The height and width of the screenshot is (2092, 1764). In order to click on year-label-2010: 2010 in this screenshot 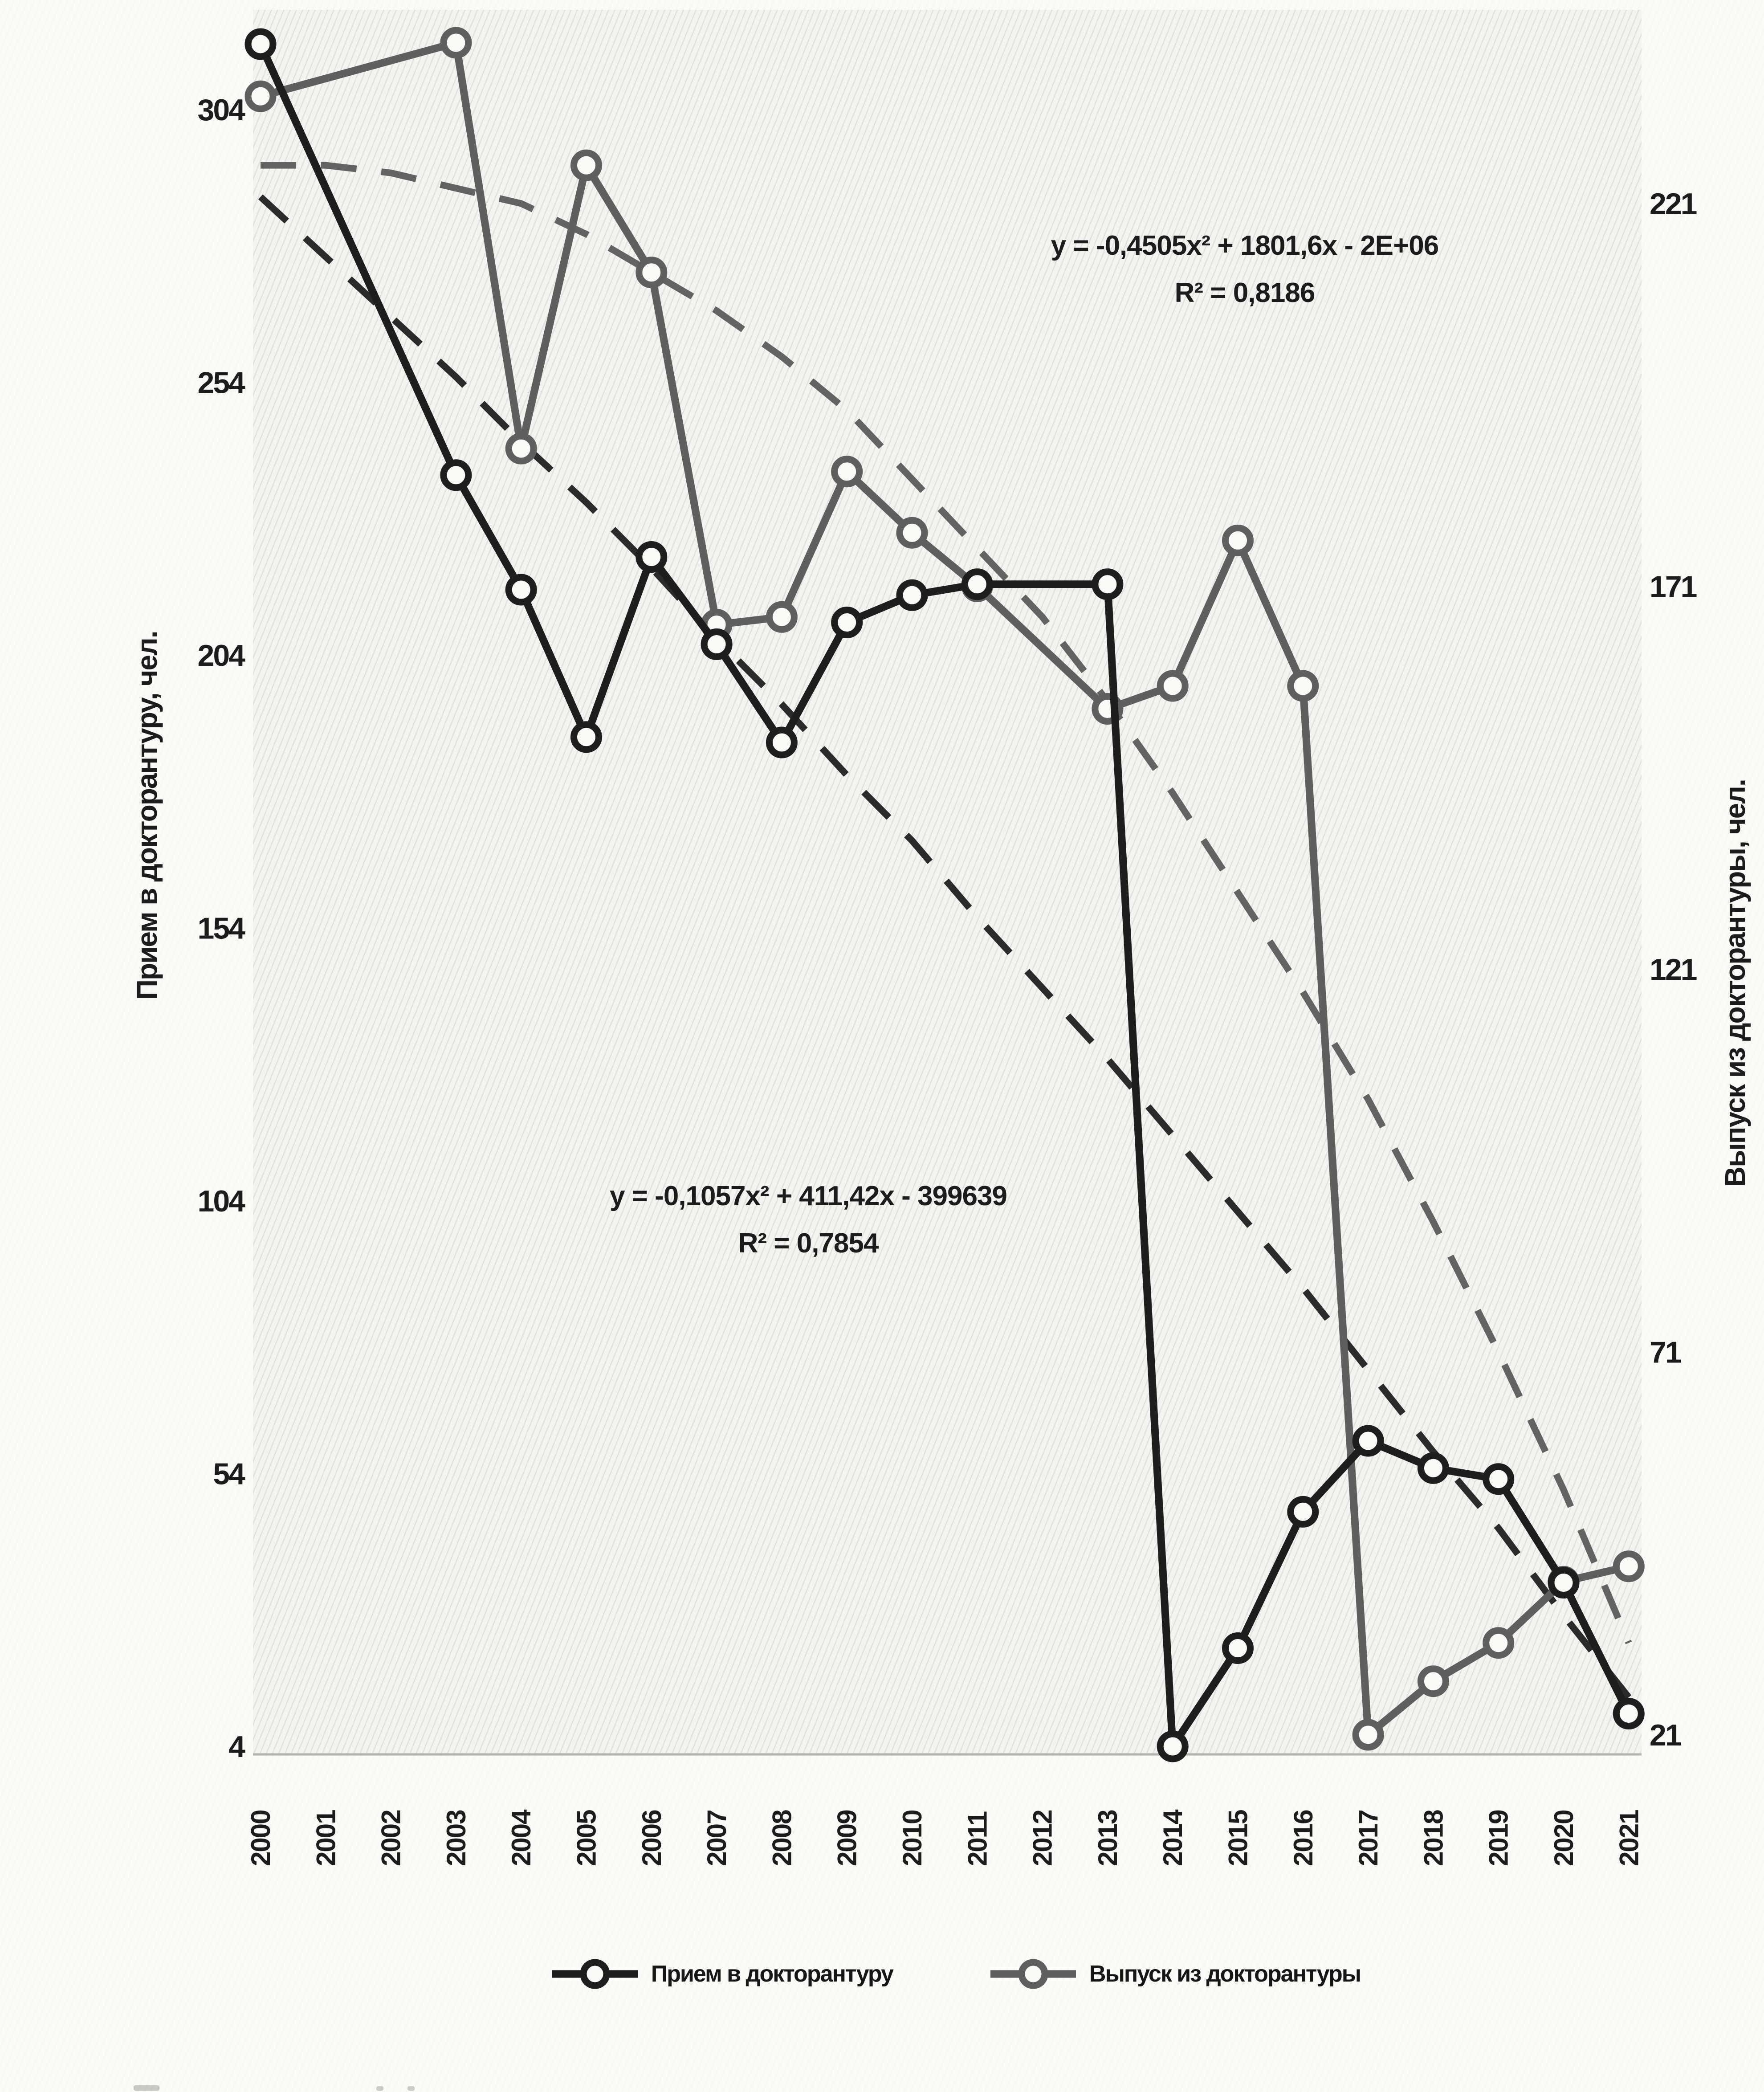, I will do `click(912, 1838)`.